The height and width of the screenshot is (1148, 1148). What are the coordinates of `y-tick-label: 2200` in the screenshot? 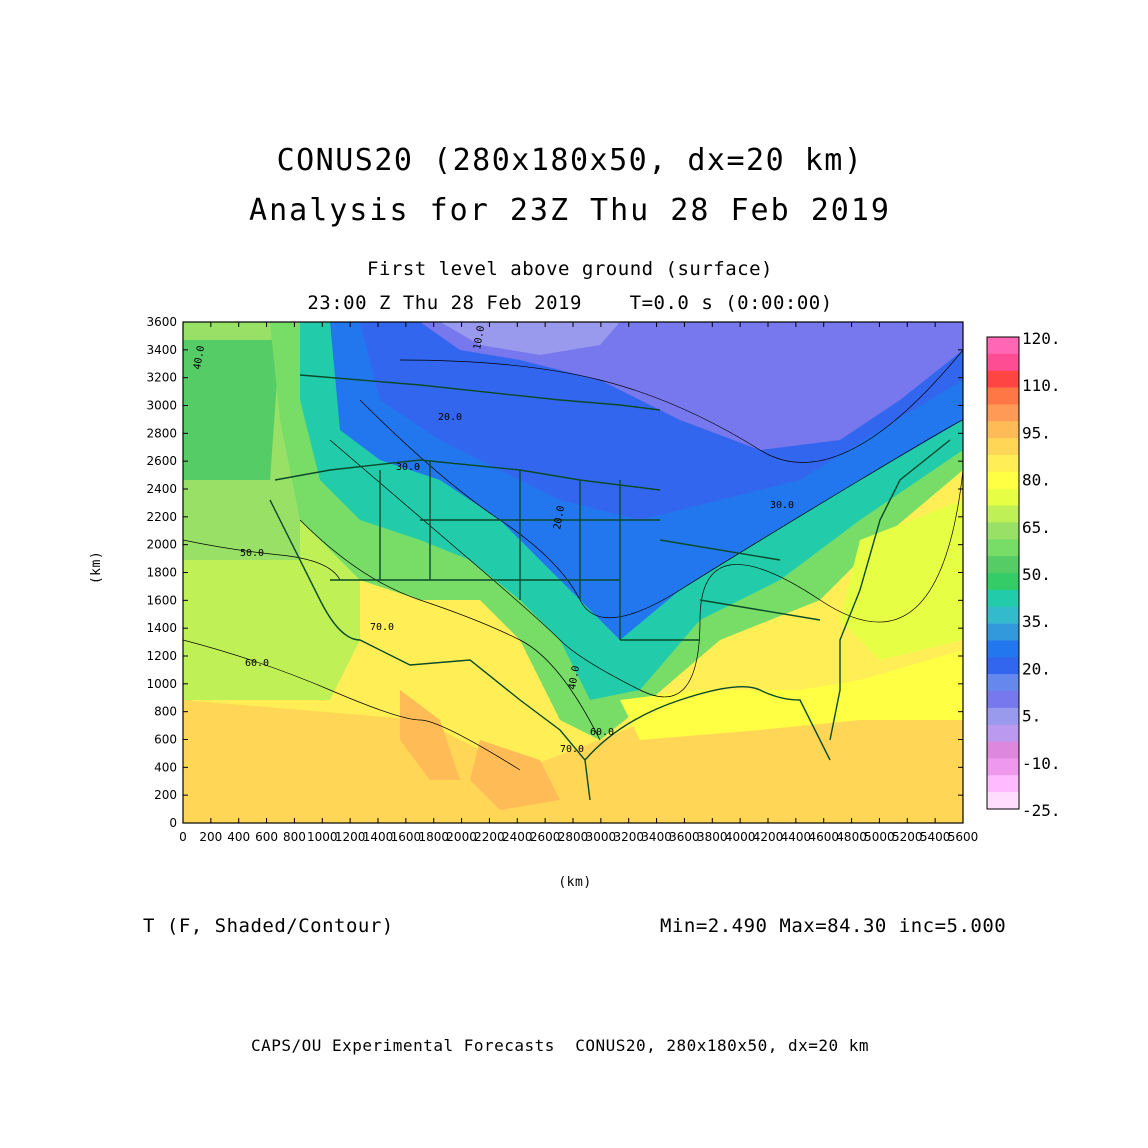 It's located at (161, 517).